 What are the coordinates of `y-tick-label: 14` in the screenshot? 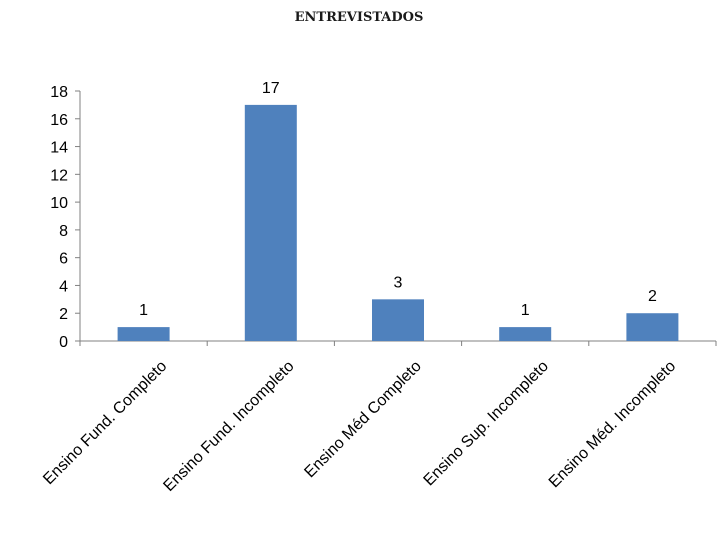 It's located at (59, 148).